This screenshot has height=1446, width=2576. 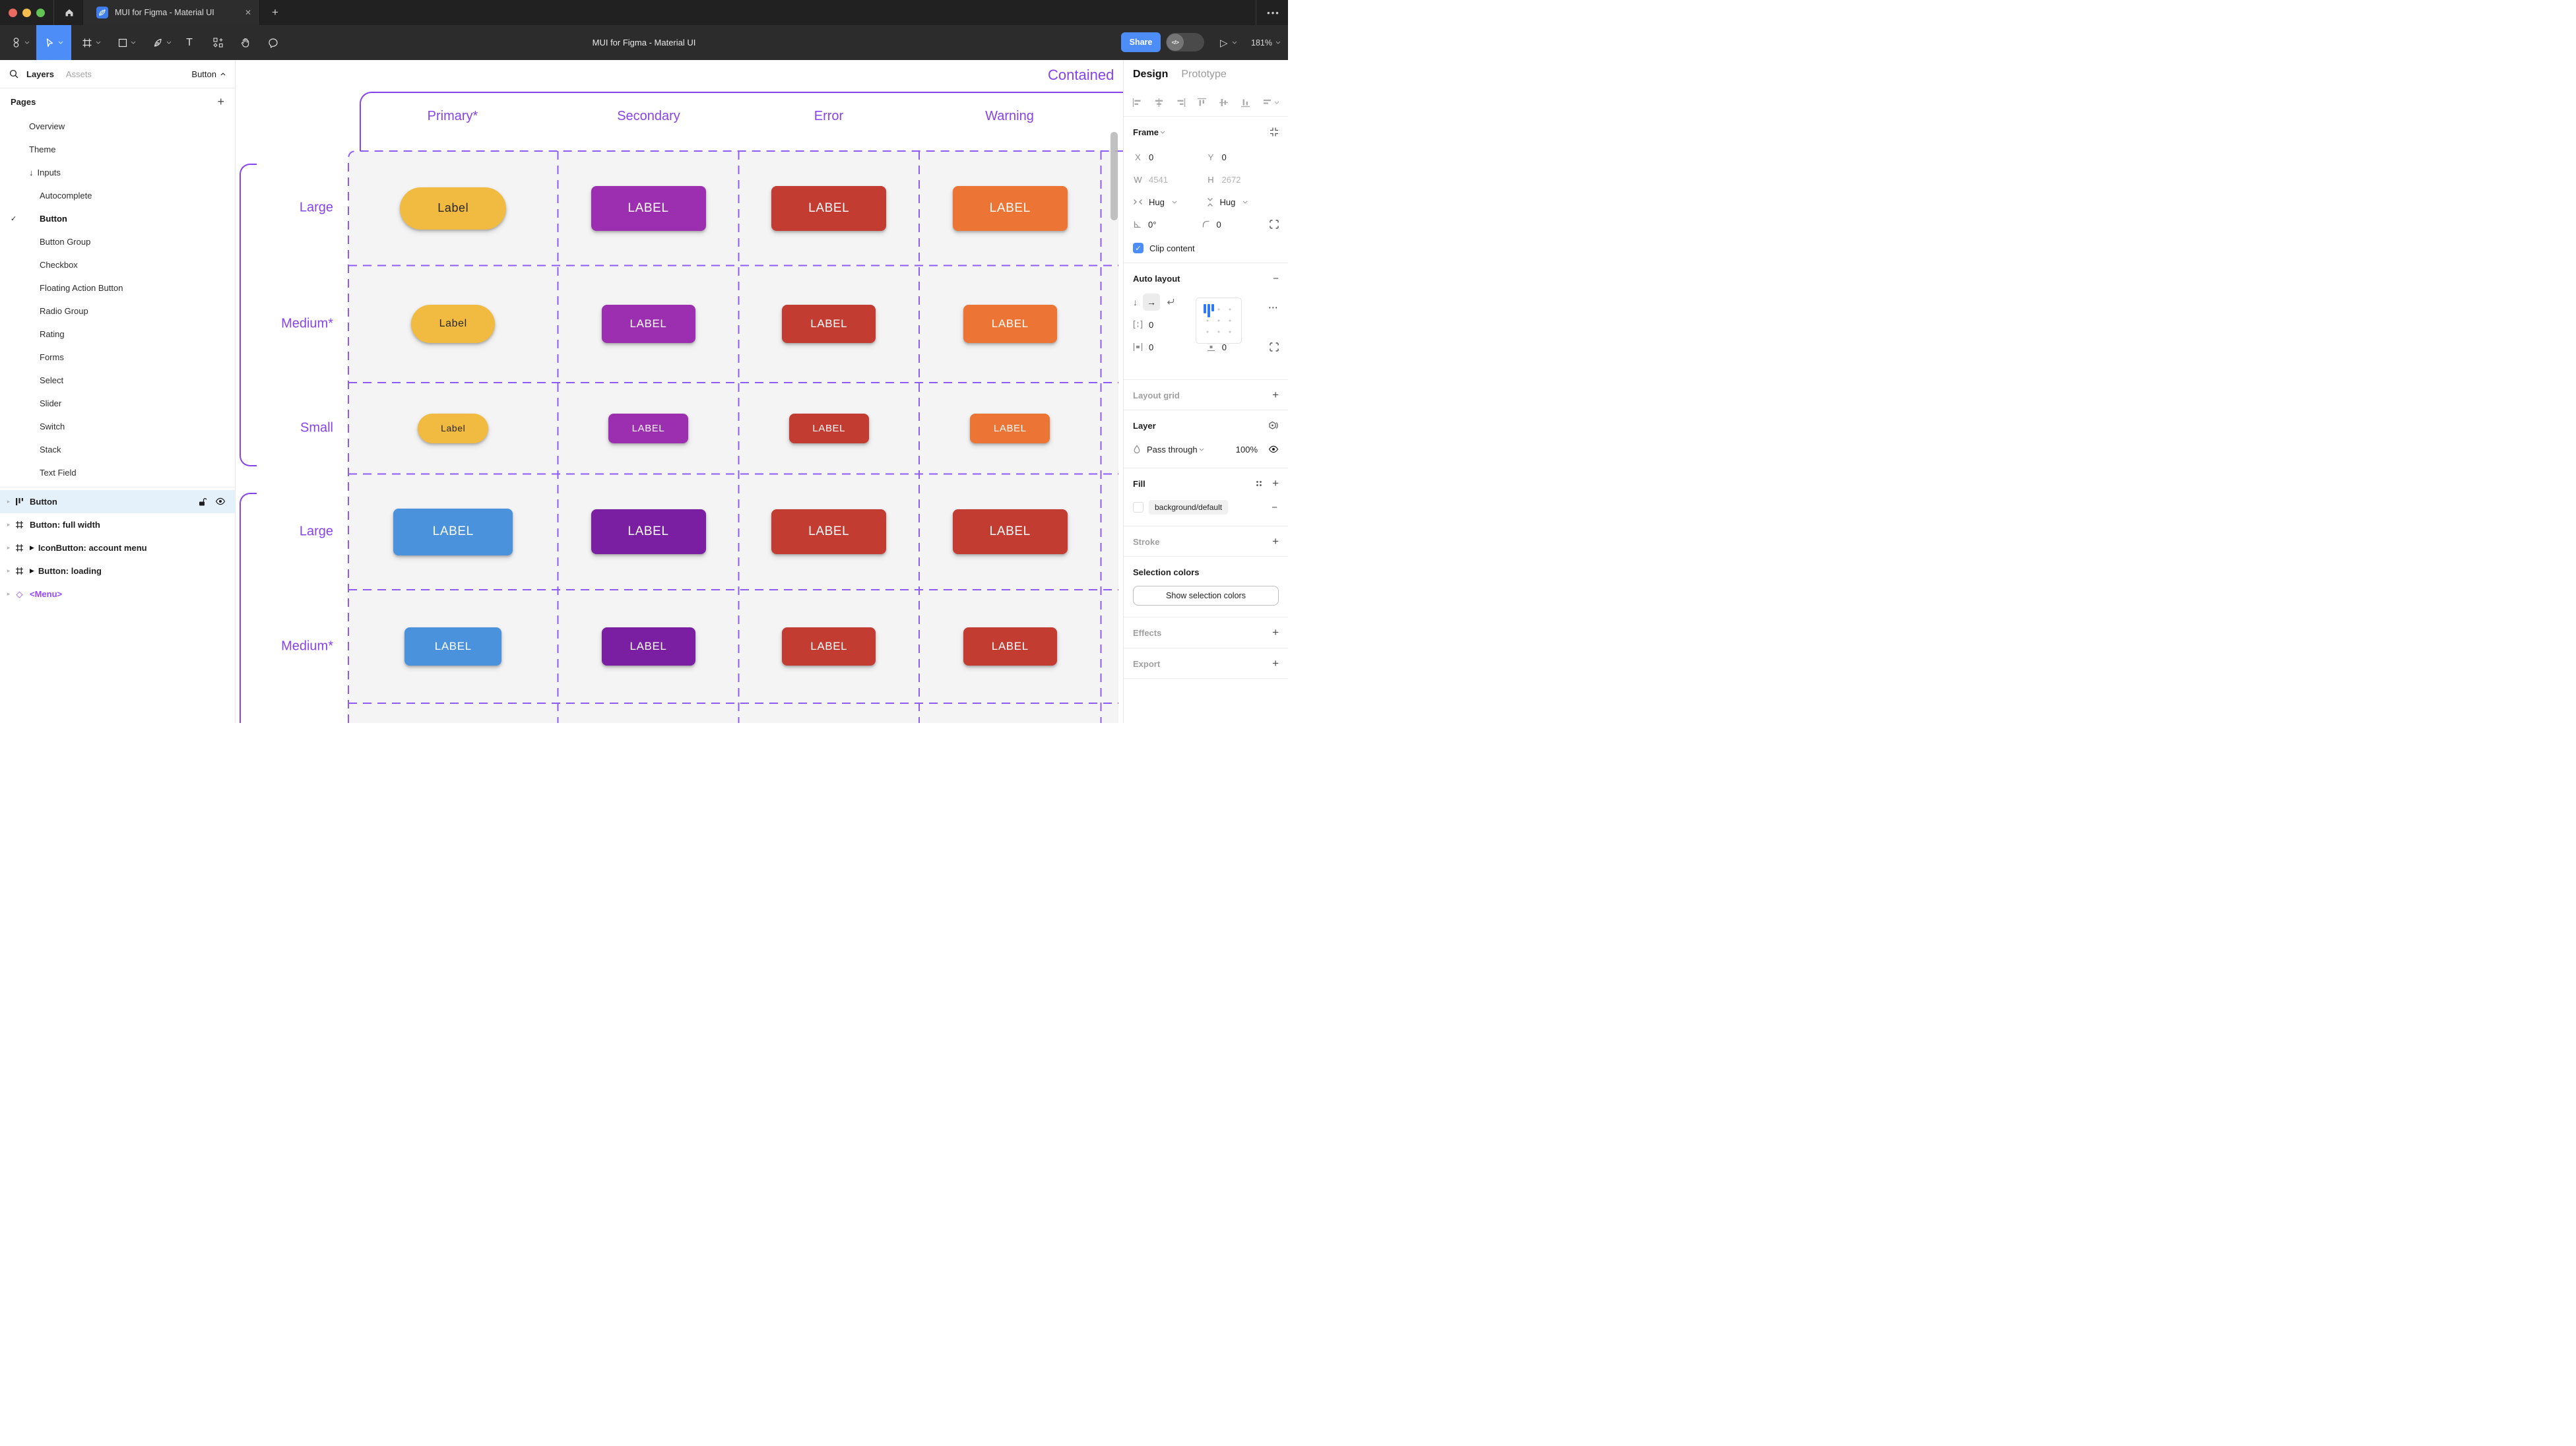 What do you see at coordinates (218, 42) in the screenshot?
I see `actions-tool-button` at bounding box center [218, 42].